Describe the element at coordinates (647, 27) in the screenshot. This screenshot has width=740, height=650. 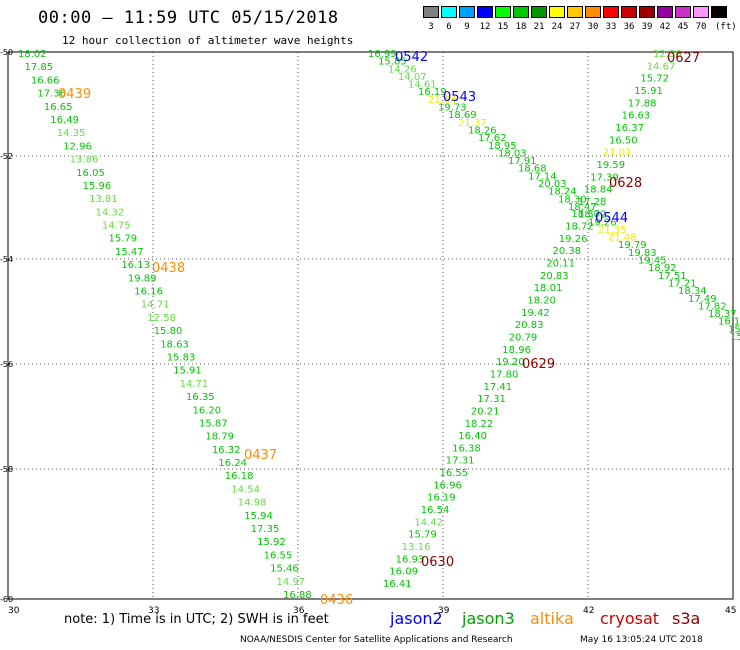
I see `legend-label: 39` at that location.